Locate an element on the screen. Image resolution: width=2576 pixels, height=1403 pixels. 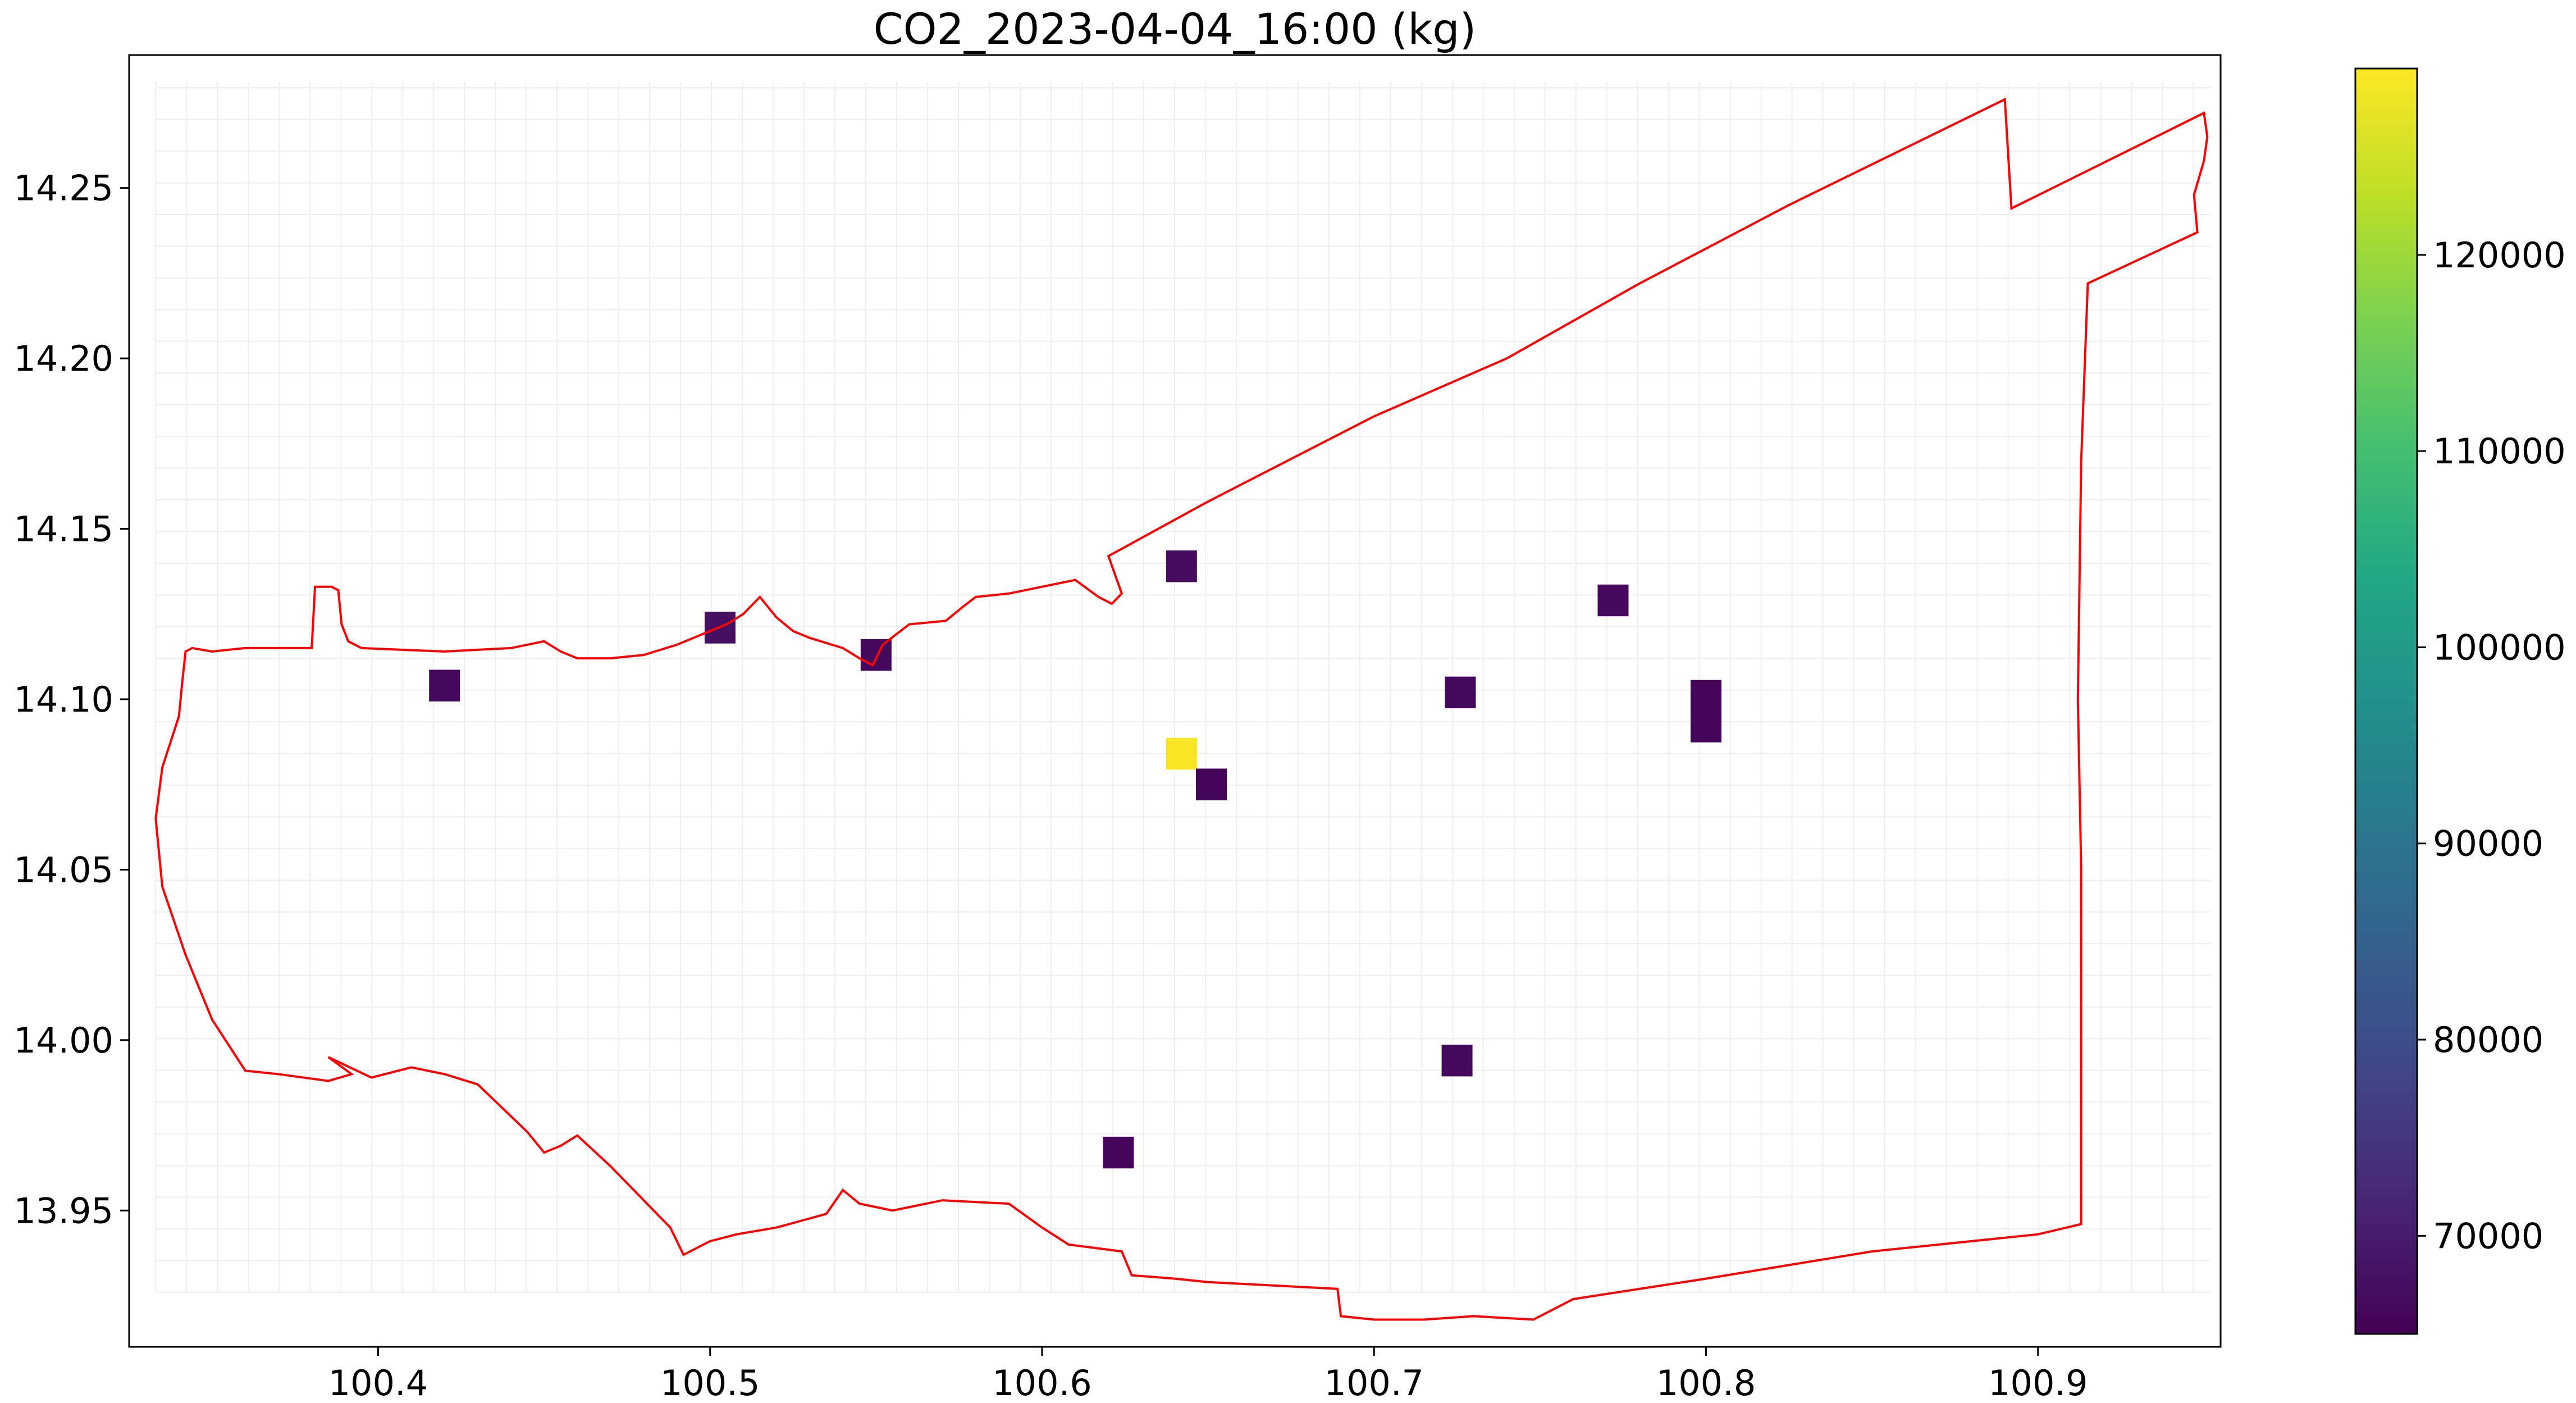
x-tick-label: 100.7 is located at coordinates (1374, 1383).